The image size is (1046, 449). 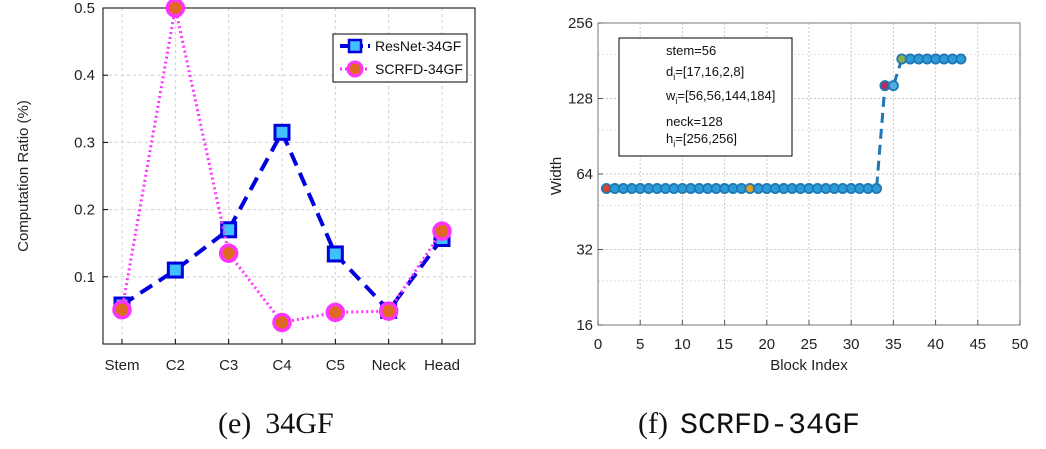 What do you see at coordinates (691, 50) in the screenshot?
I see `f-anno-stem: stem=56` at bounding box center [691, 50].